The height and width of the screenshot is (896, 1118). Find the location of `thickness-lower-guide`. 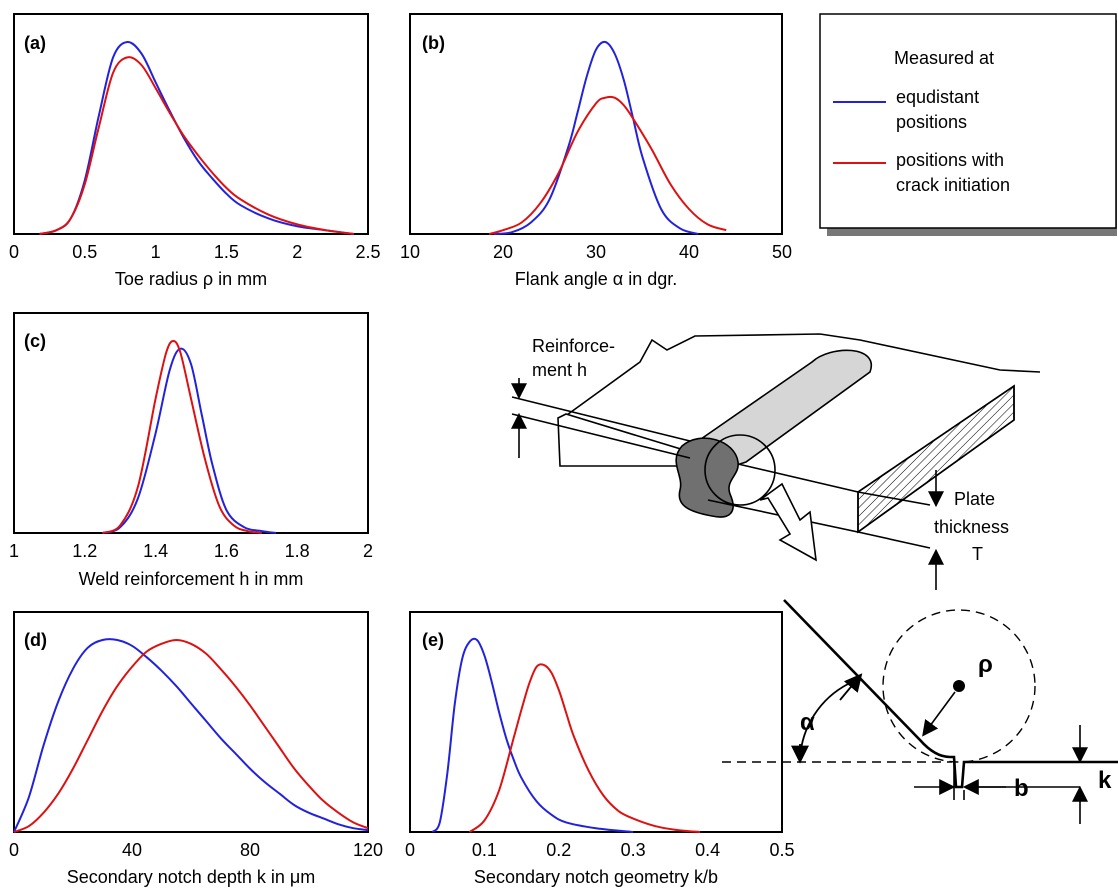

thickness-lower-guide is located at coordinates (894, 540).